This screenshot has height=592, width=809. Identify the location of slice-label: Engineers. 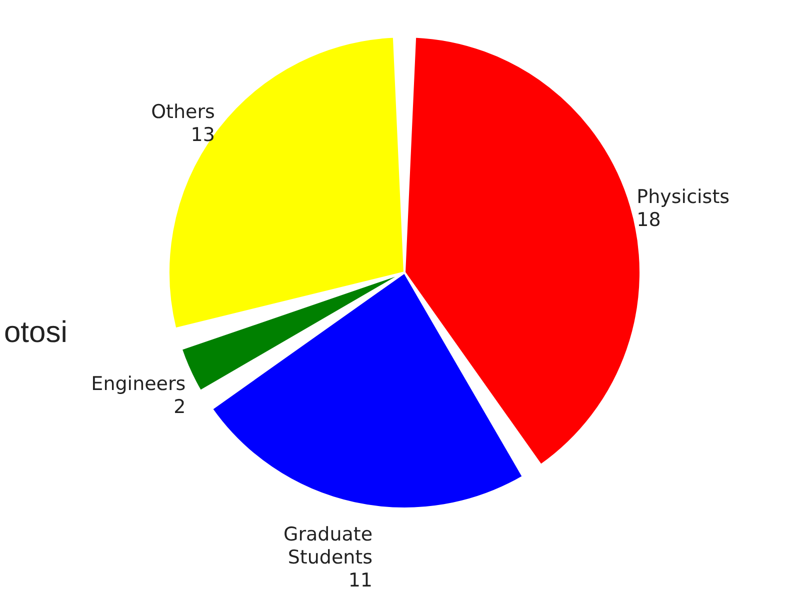
(138, 383).